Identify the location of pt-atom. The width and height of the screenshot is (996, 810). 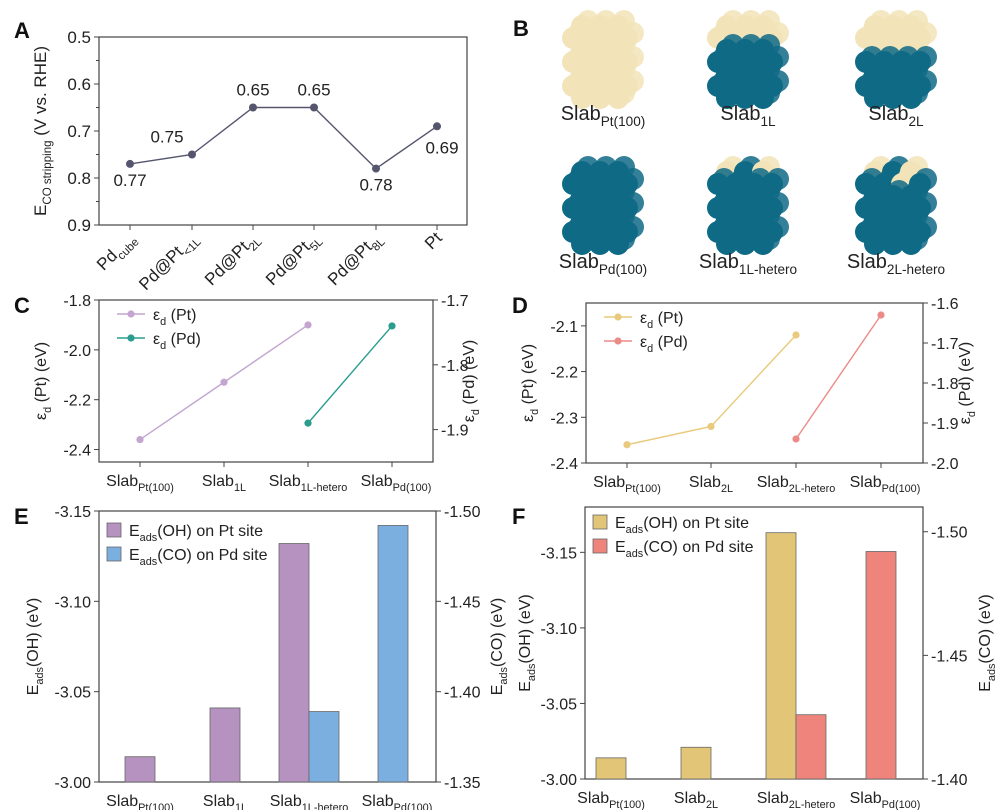
(618, 98).